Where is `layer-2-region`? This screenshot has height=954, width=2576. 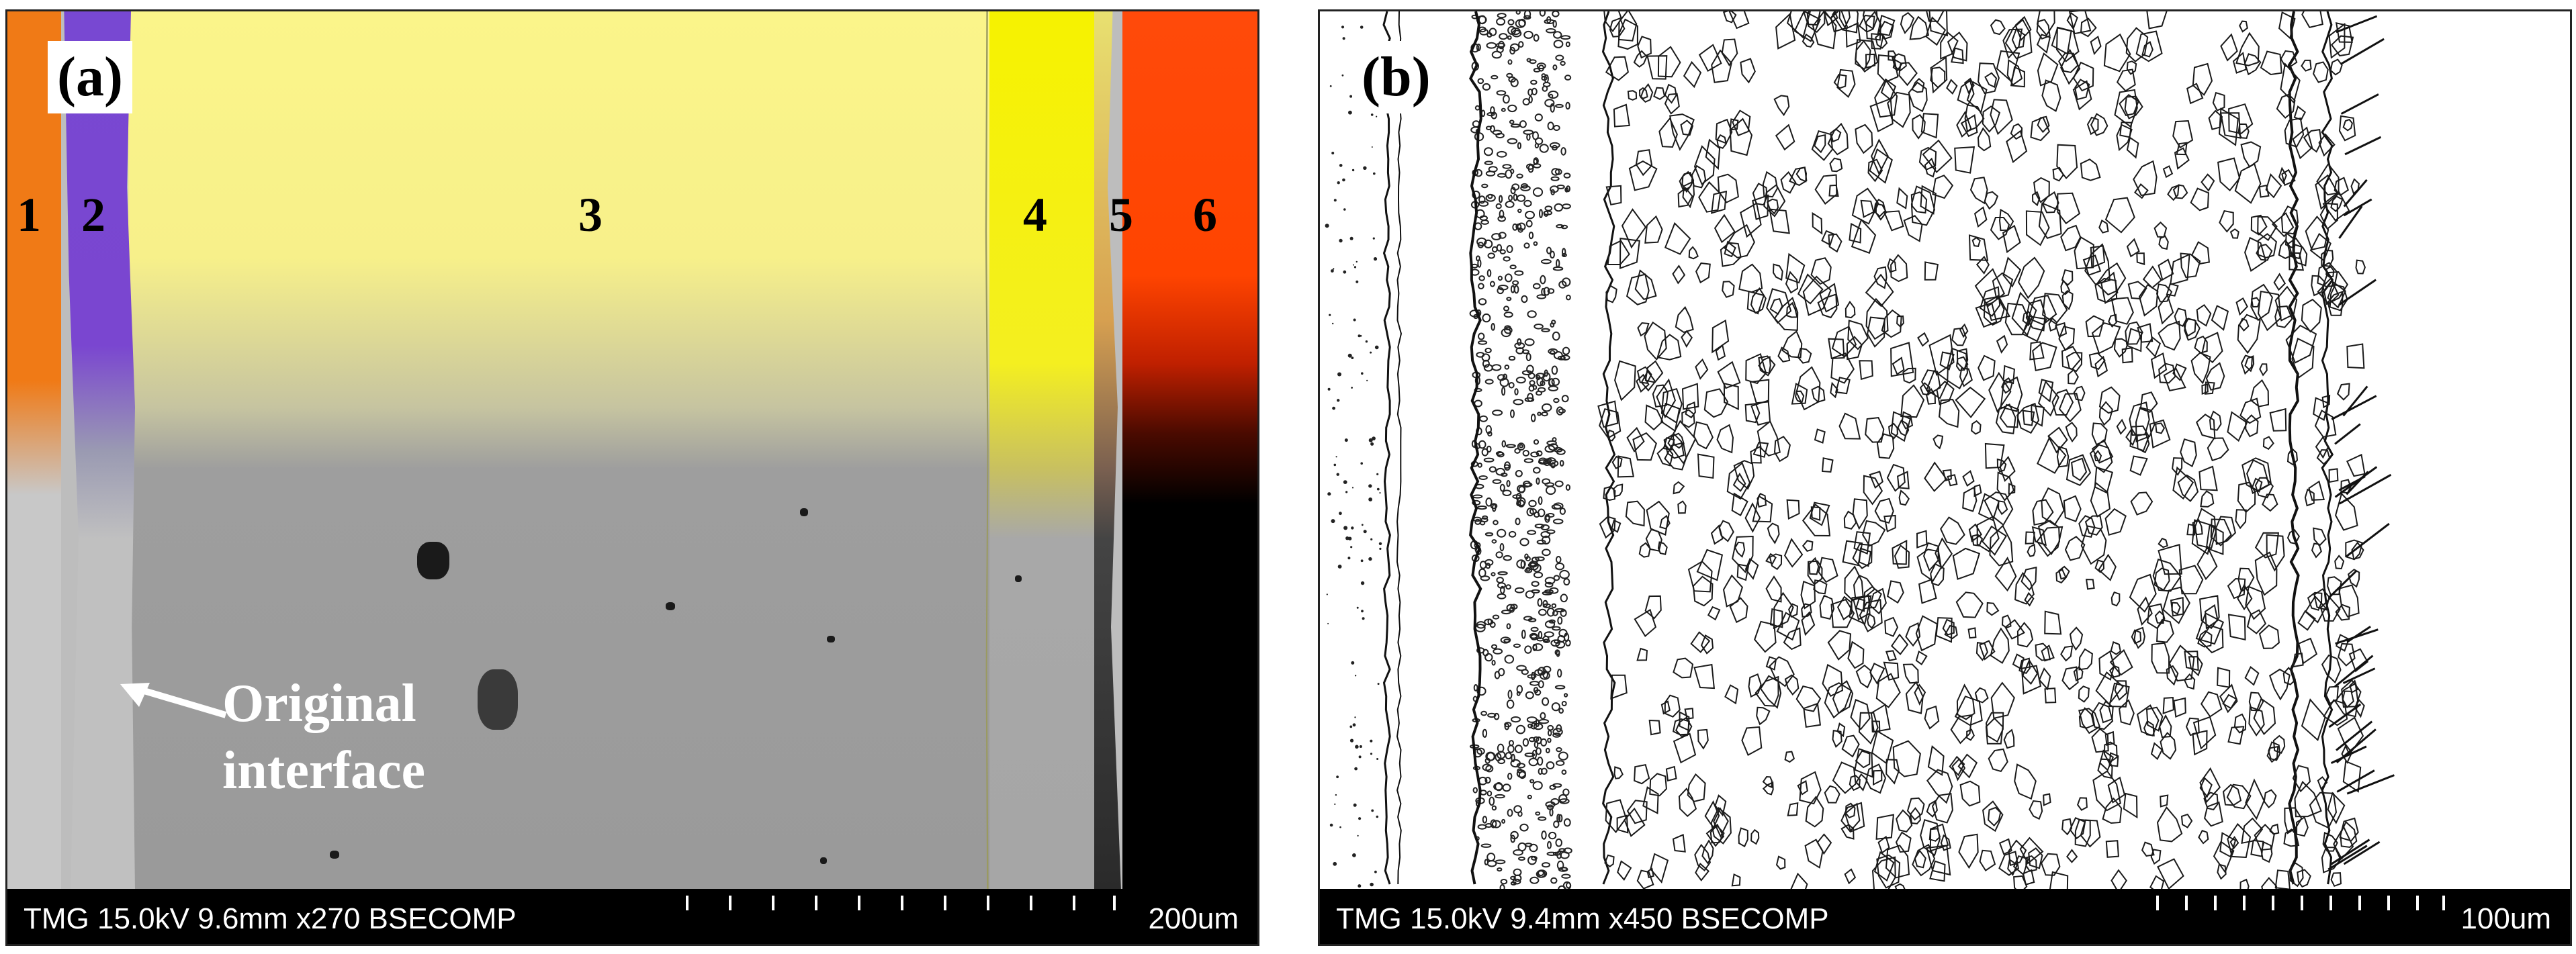 layer-2-region is located at coordinates (100, 451).